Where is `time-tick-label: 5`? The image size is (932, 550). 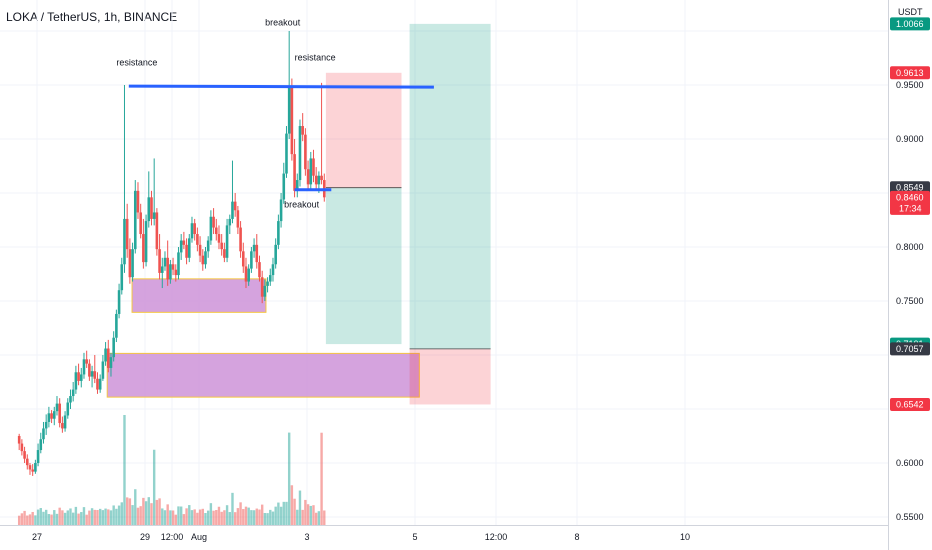 time-tick-label: 5 is located at coordinates (414, 537).